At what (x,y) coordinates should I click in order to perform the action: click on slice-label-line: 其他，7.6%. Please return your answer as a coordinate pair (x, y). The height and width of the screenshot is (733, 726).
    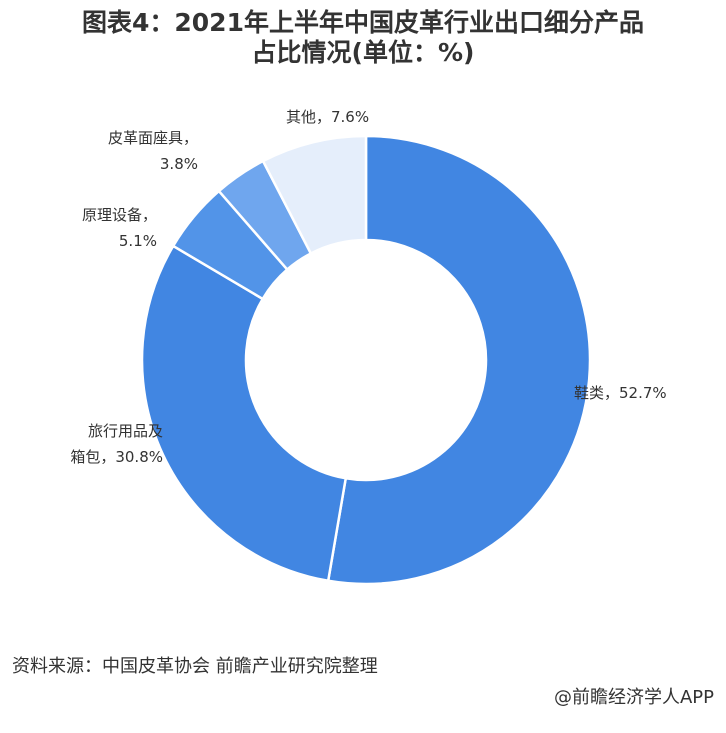
    Looking at the image, I should click on (327, 117).